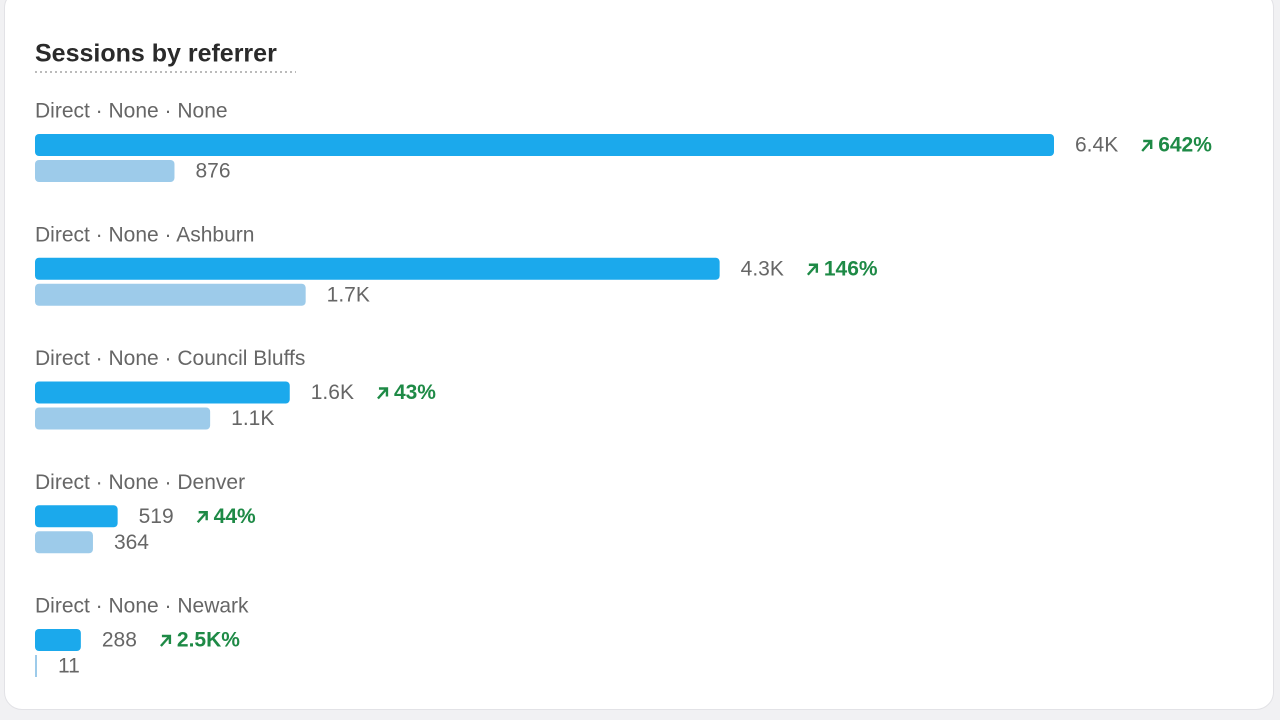 This screenshot has width=1280, height=720. What do you see at coordinates (235, 516) in the screenshot?
I see `change-label: 44%` at bounding box center [235, 516].